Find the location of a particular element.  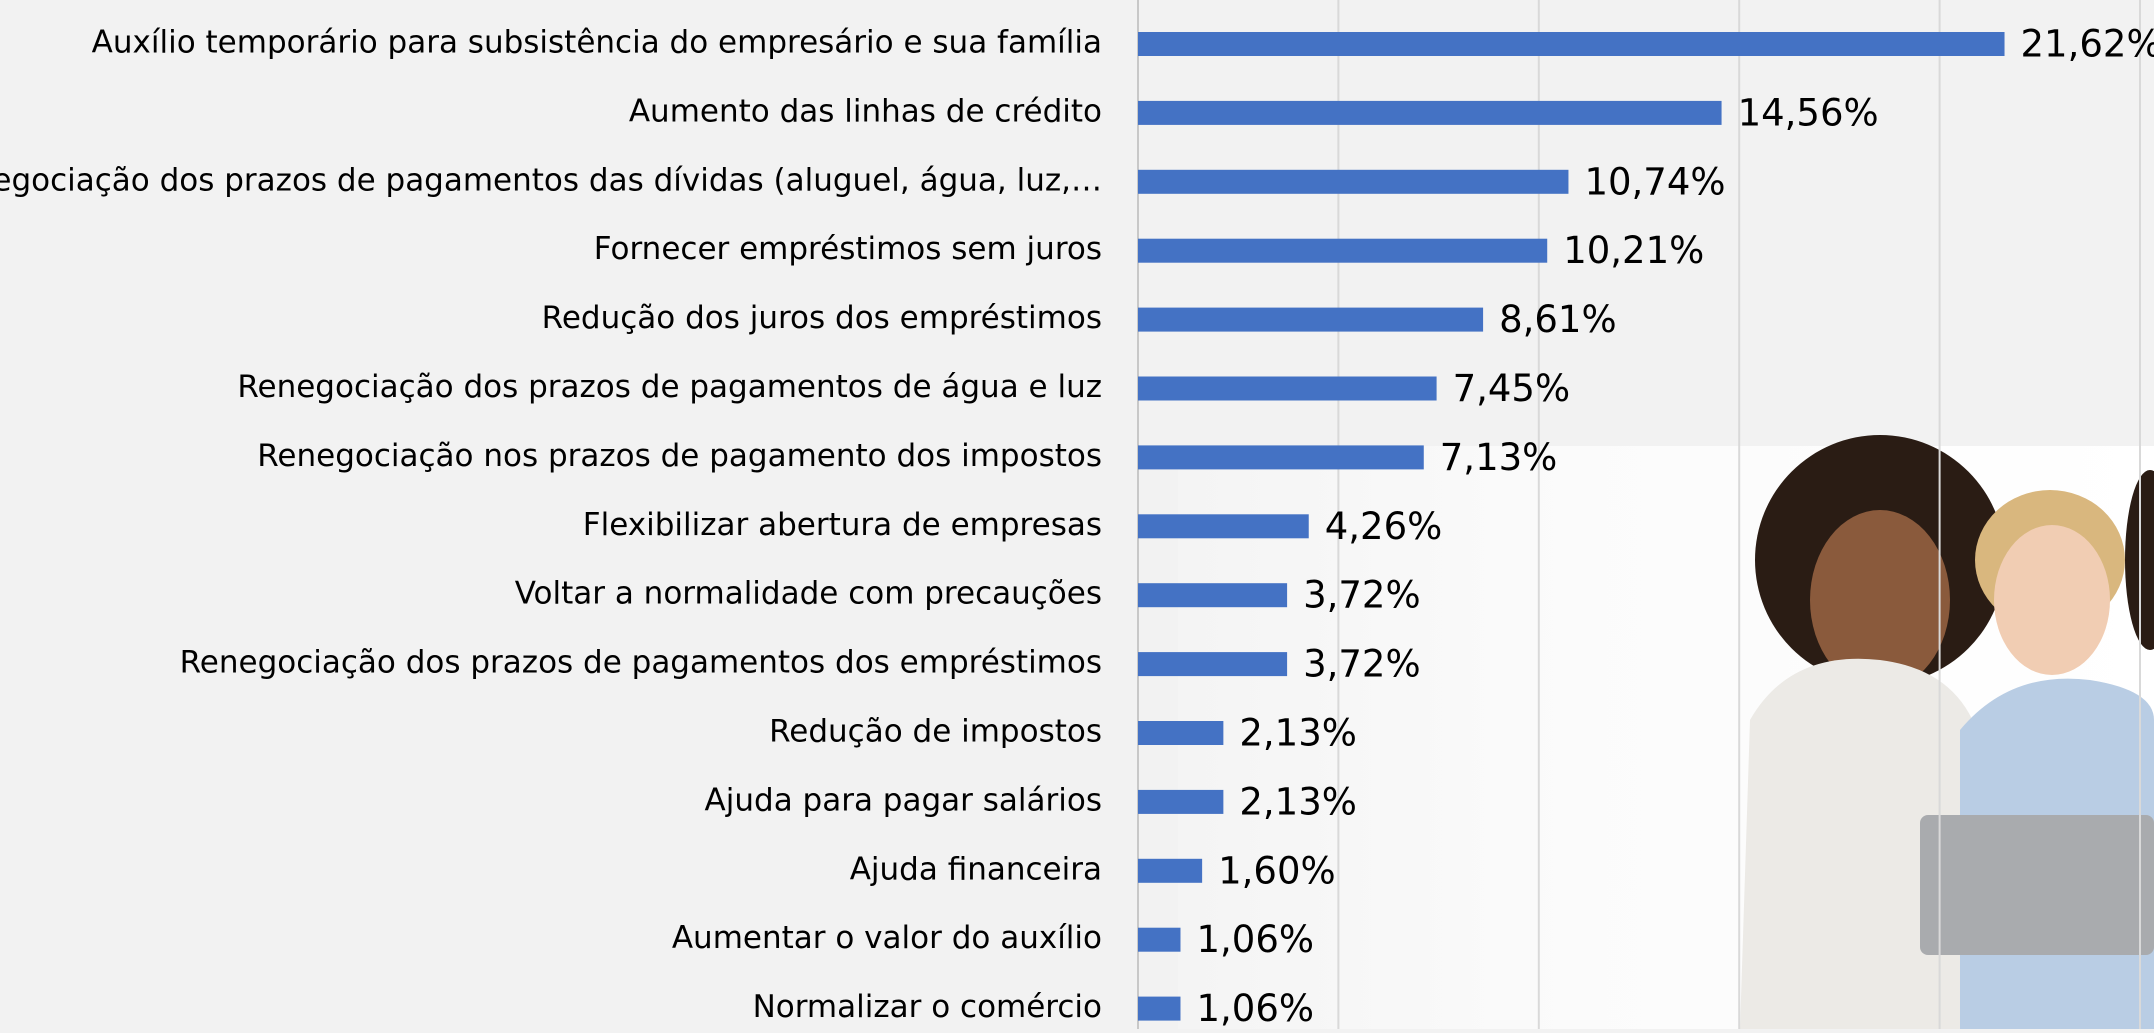

value-label: 14,56% is located at coordinates (1808, 112).